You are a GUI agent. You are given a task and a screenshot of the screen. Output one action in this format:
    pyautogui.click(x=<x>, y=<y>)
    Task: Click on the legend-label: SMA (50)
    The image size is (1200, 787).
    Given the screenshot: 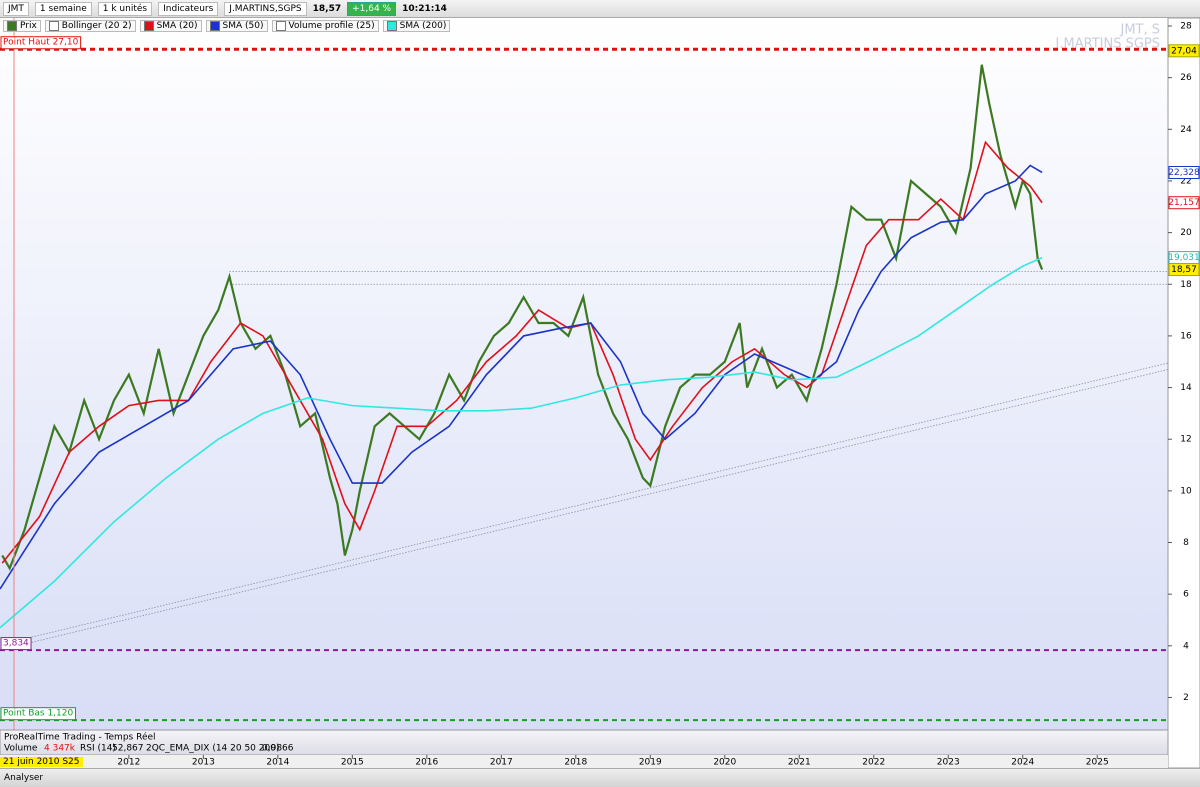 What is the action you would take?
    pyautogui.click(x=243, y=26)
    